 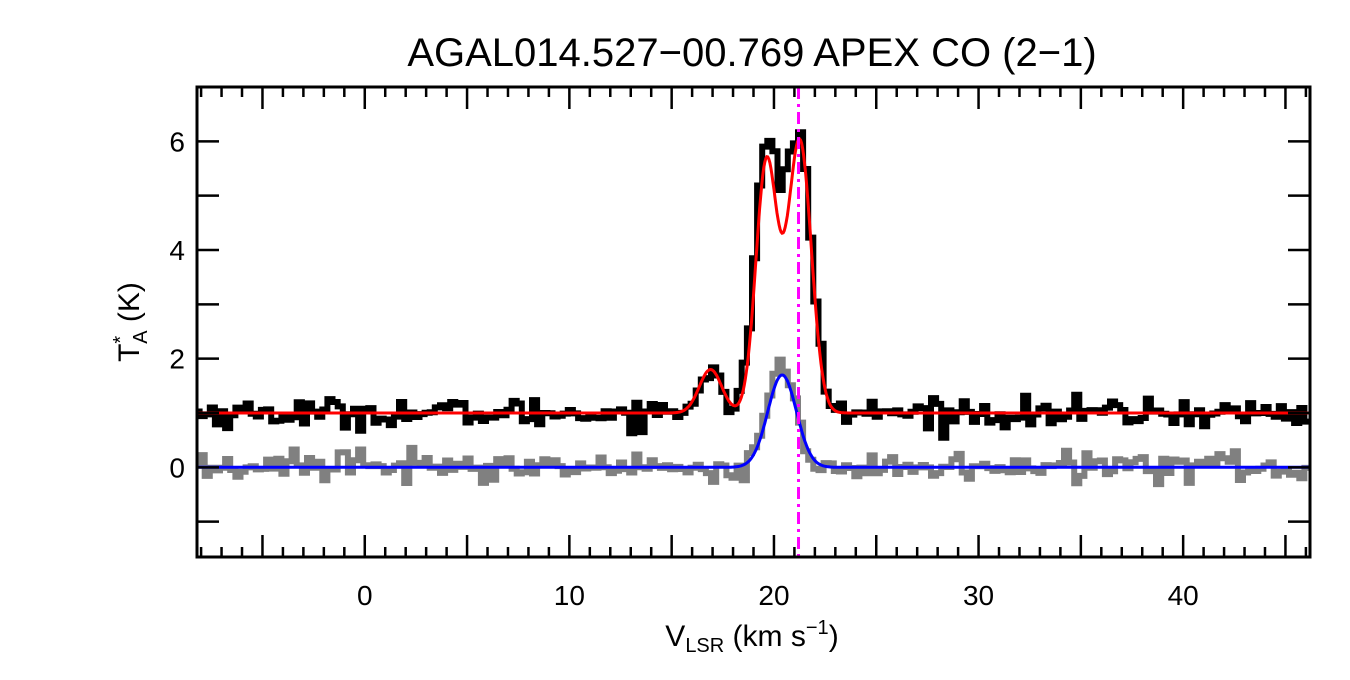 I want to click on x-axis-label-units: (km s, so click(x=765, y=636).